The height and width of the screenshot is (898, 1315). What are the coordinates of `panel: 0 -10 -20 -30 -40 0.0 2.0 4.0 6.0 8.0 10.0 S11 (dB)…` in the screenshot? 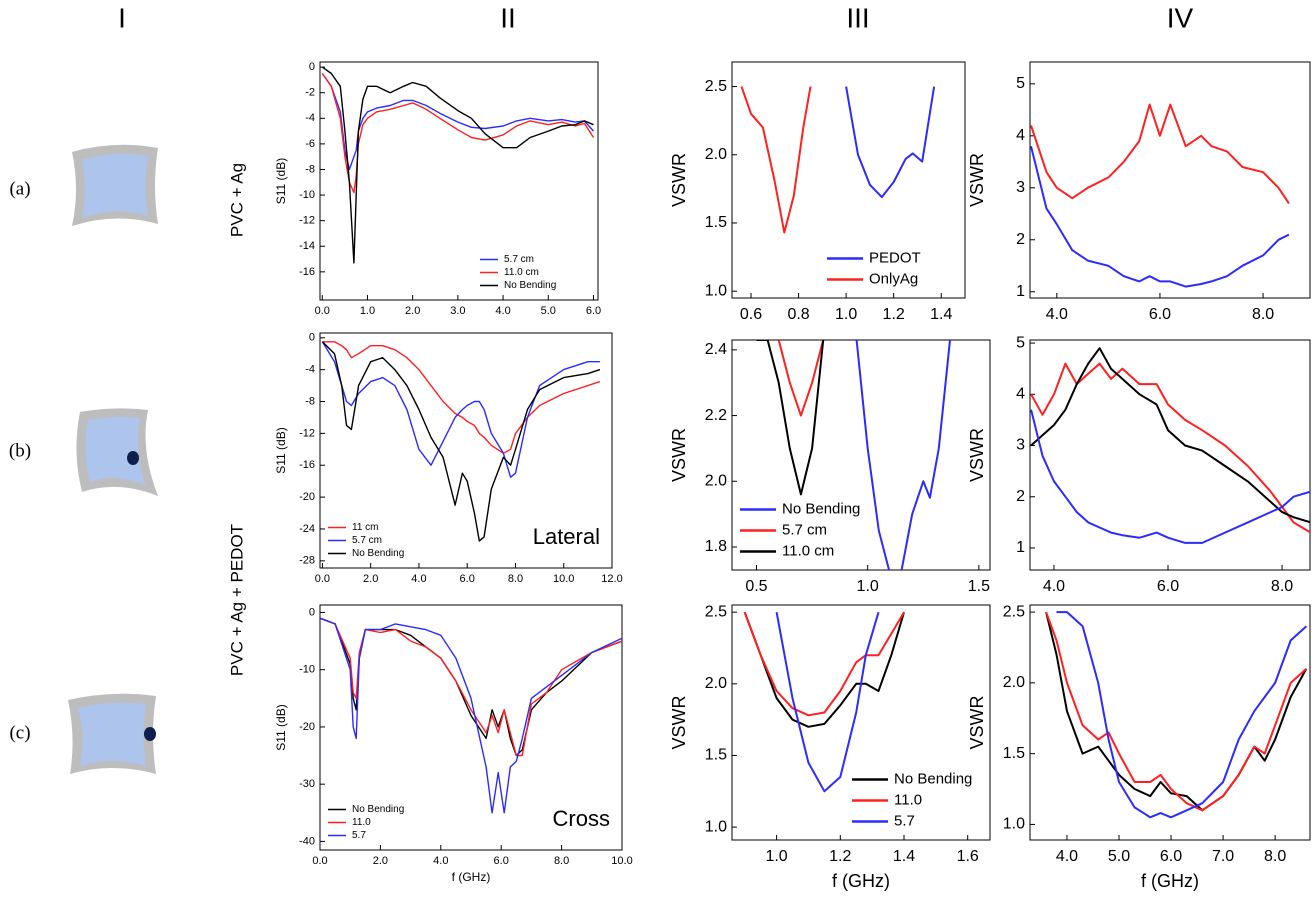 It's located at (453, 744).